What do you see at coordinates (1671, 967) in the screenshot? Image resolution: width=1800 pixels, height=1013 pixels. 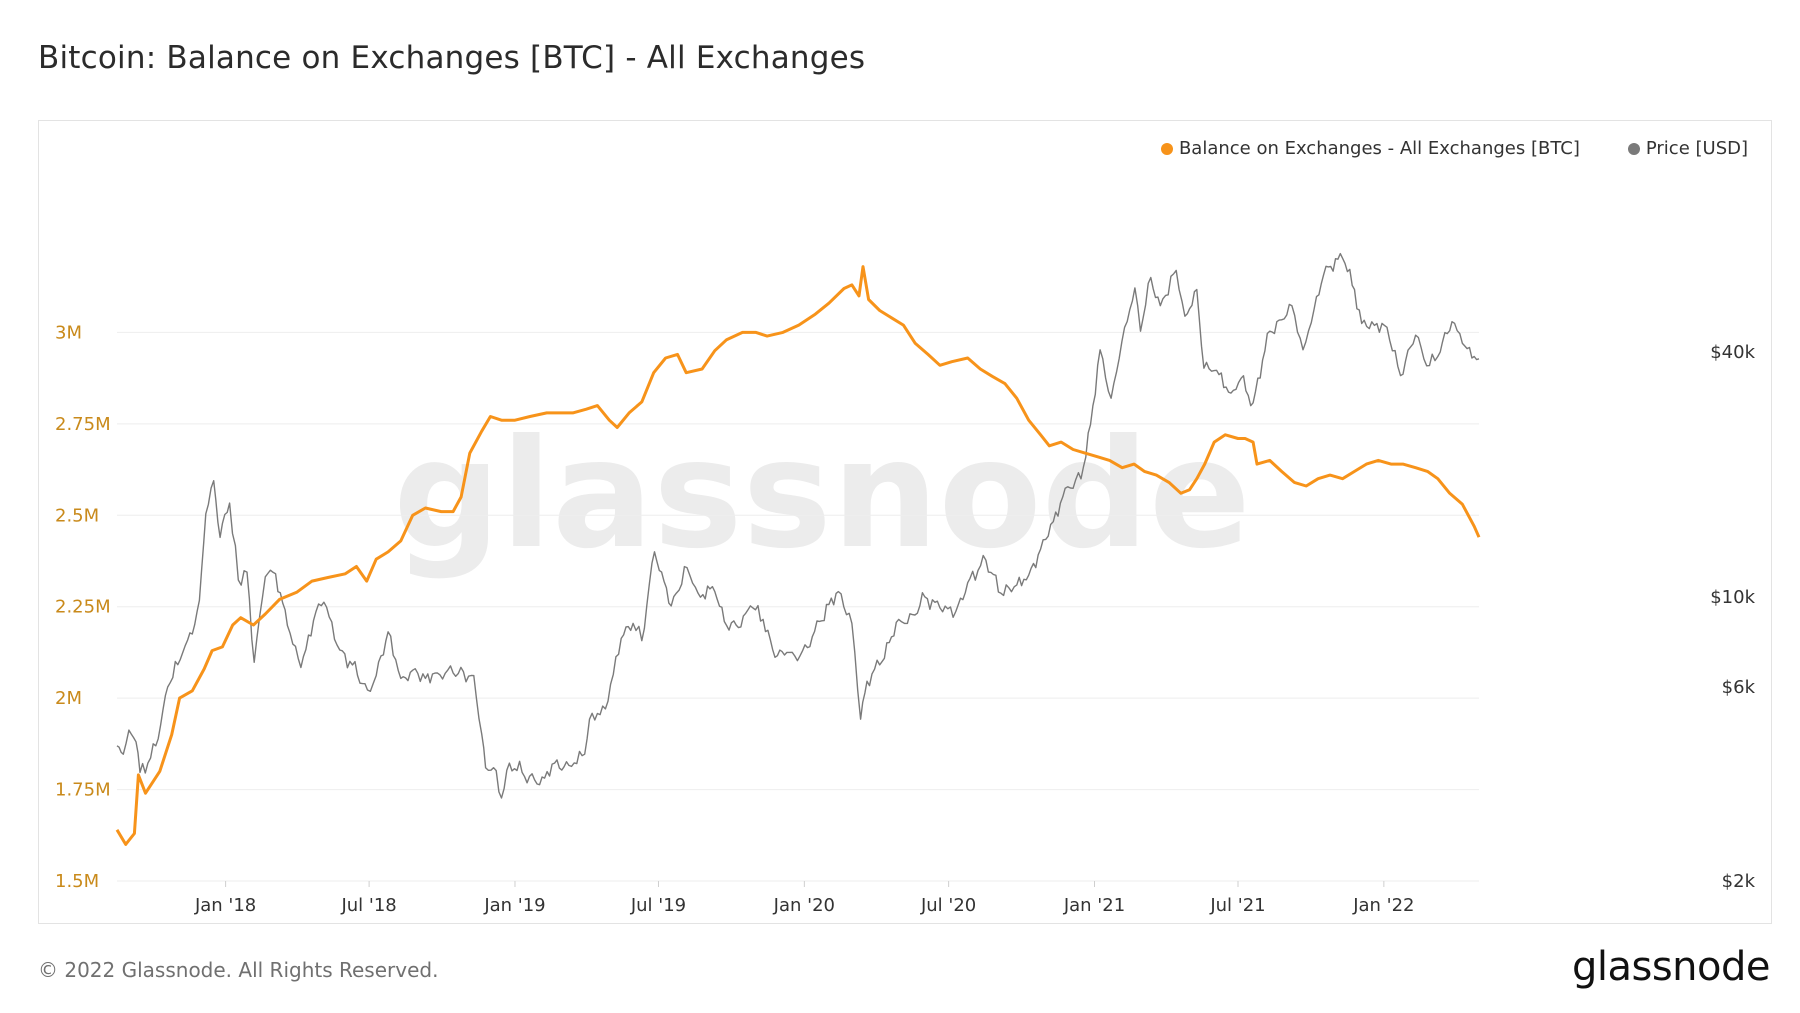 I see `glassnode-logo: glassnode` at bounding box center [1671, 967].